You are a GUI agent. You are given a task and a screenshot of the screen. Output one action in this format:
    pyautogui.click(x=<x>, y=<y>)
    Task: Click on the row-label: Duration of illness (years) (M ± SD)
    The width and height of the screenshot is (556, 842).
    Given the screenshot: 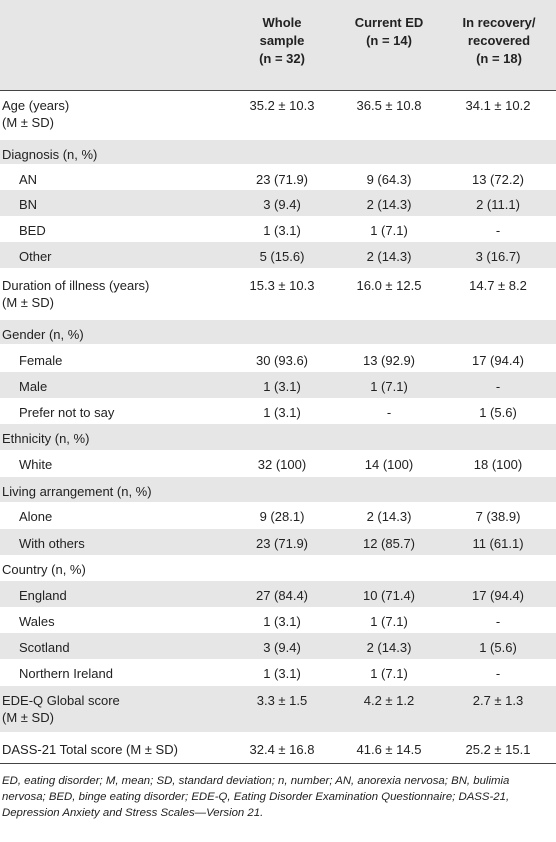 What is the action you would take?
    pyautogui.click(x=75, y=294)
    